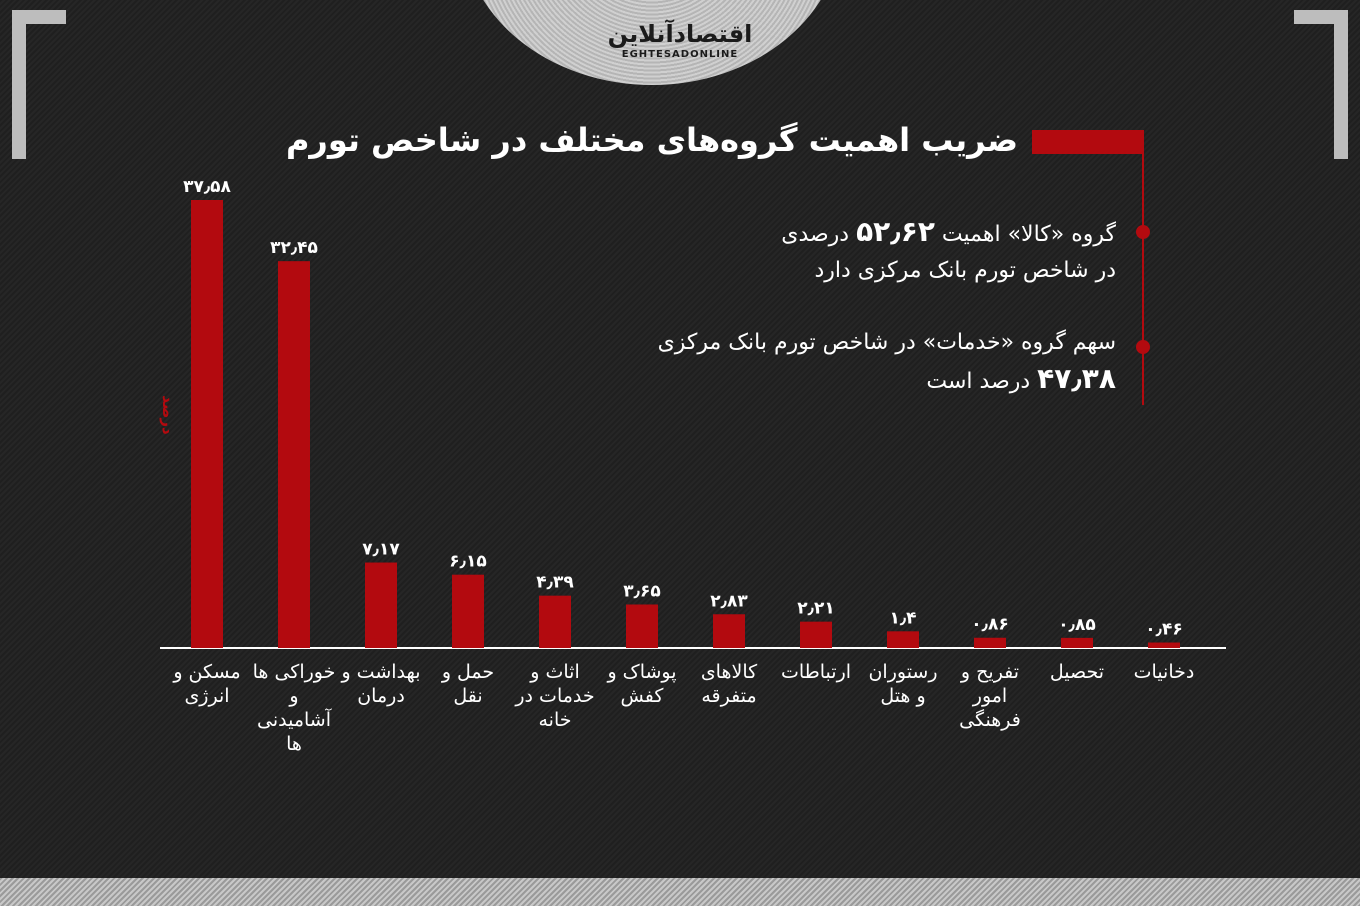 This screenshot has width=1360, height=906. Describe the element at coordinates (965, 270) in the screenshot. I see `note-text: در شاخص تورم بانک مرکزی دارد` at that location.